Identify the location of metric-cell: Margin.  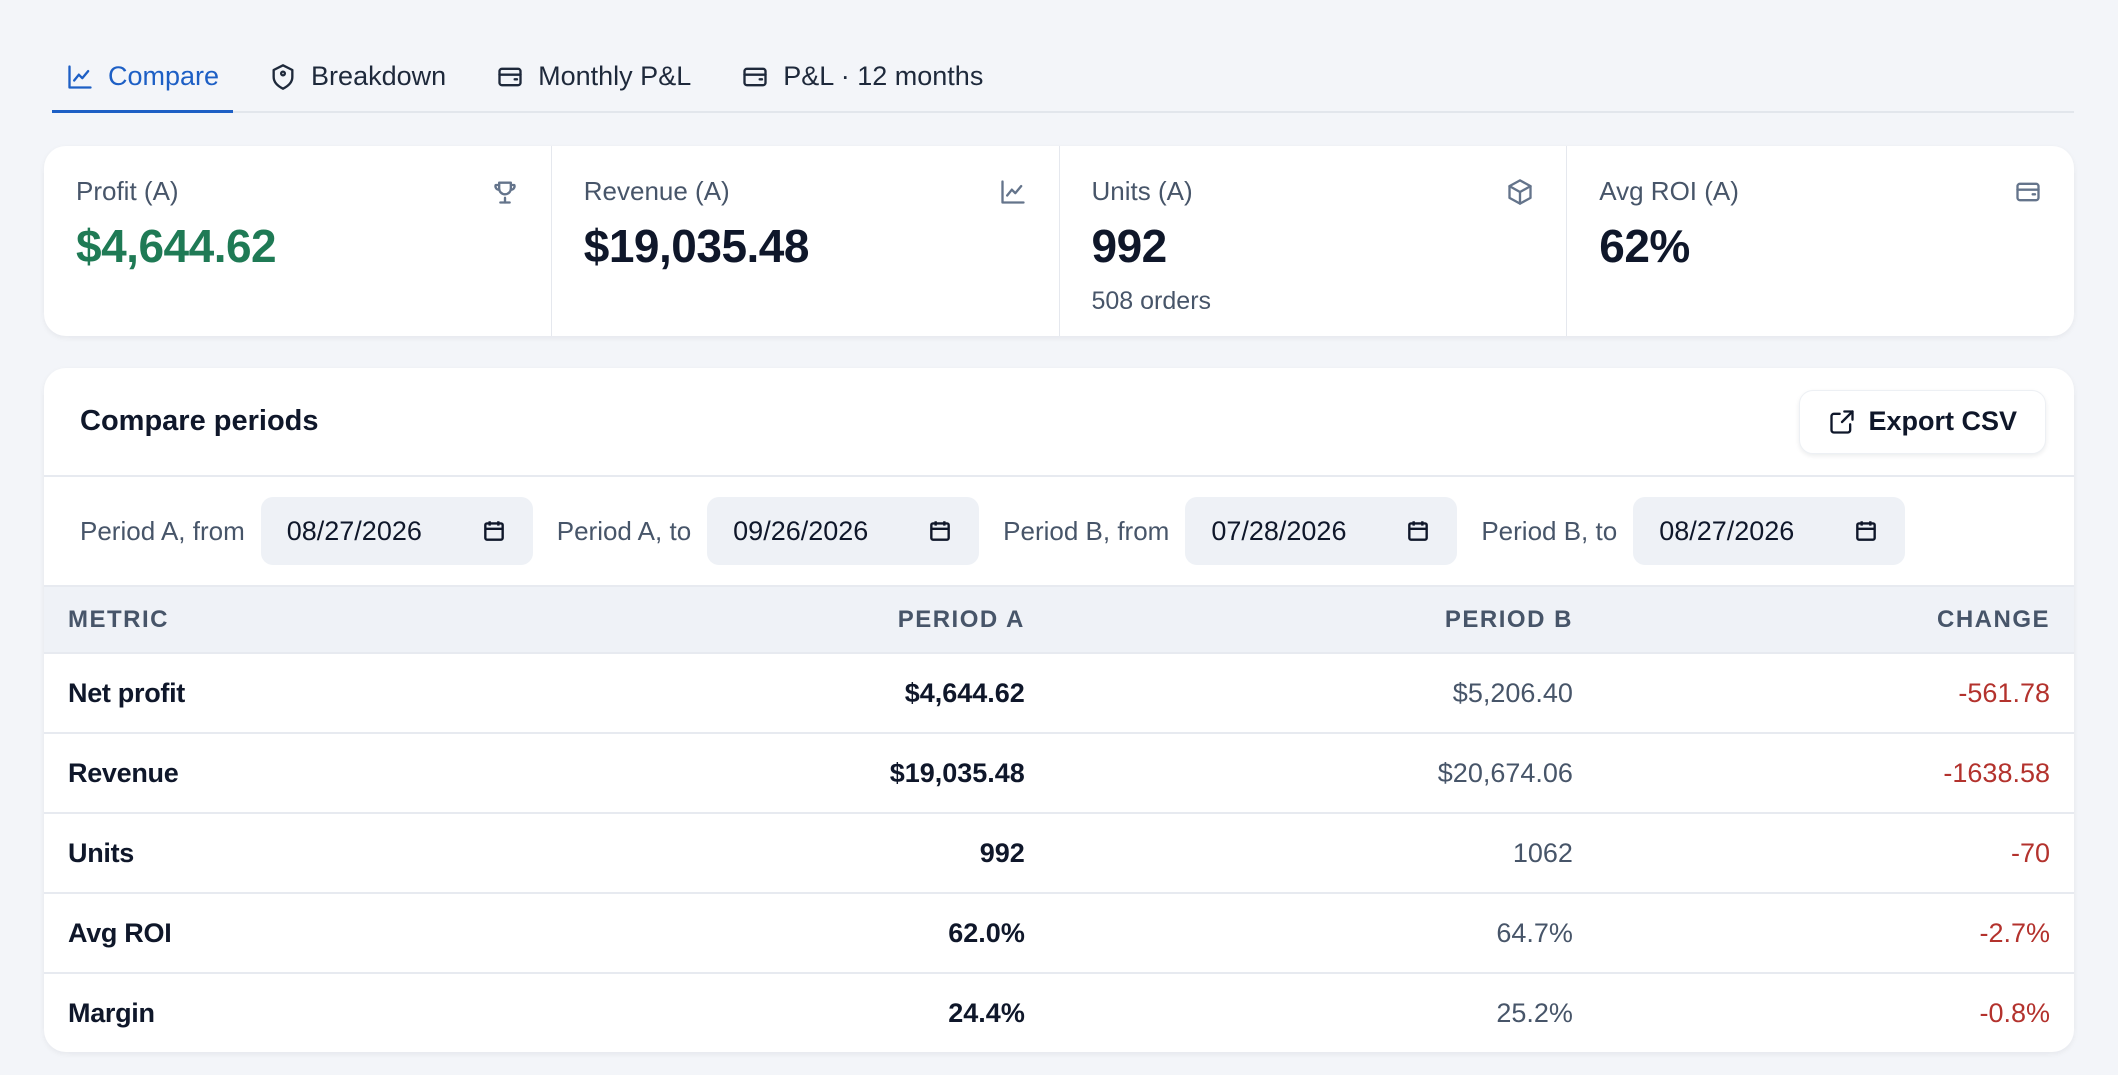
(111, 1013).